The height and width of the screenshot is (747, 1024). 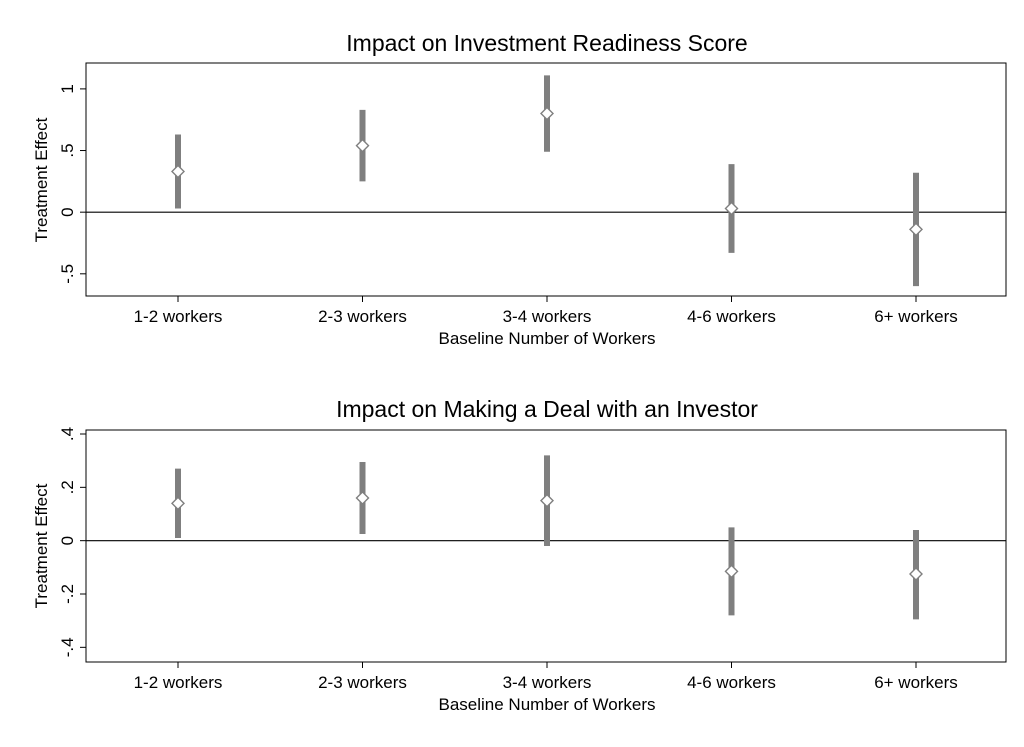 What do you see at coordinates (67, 647) in the screenshot?
I see `y-tick-label: -.4` at bounding box center [67, 647].